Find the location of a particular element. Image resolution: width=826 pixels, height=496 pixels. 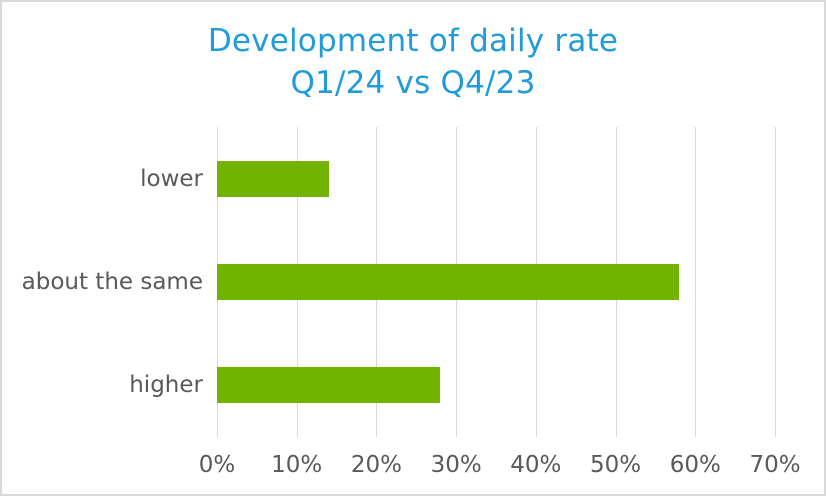

bar-lower is located at coordinates (273, 178).